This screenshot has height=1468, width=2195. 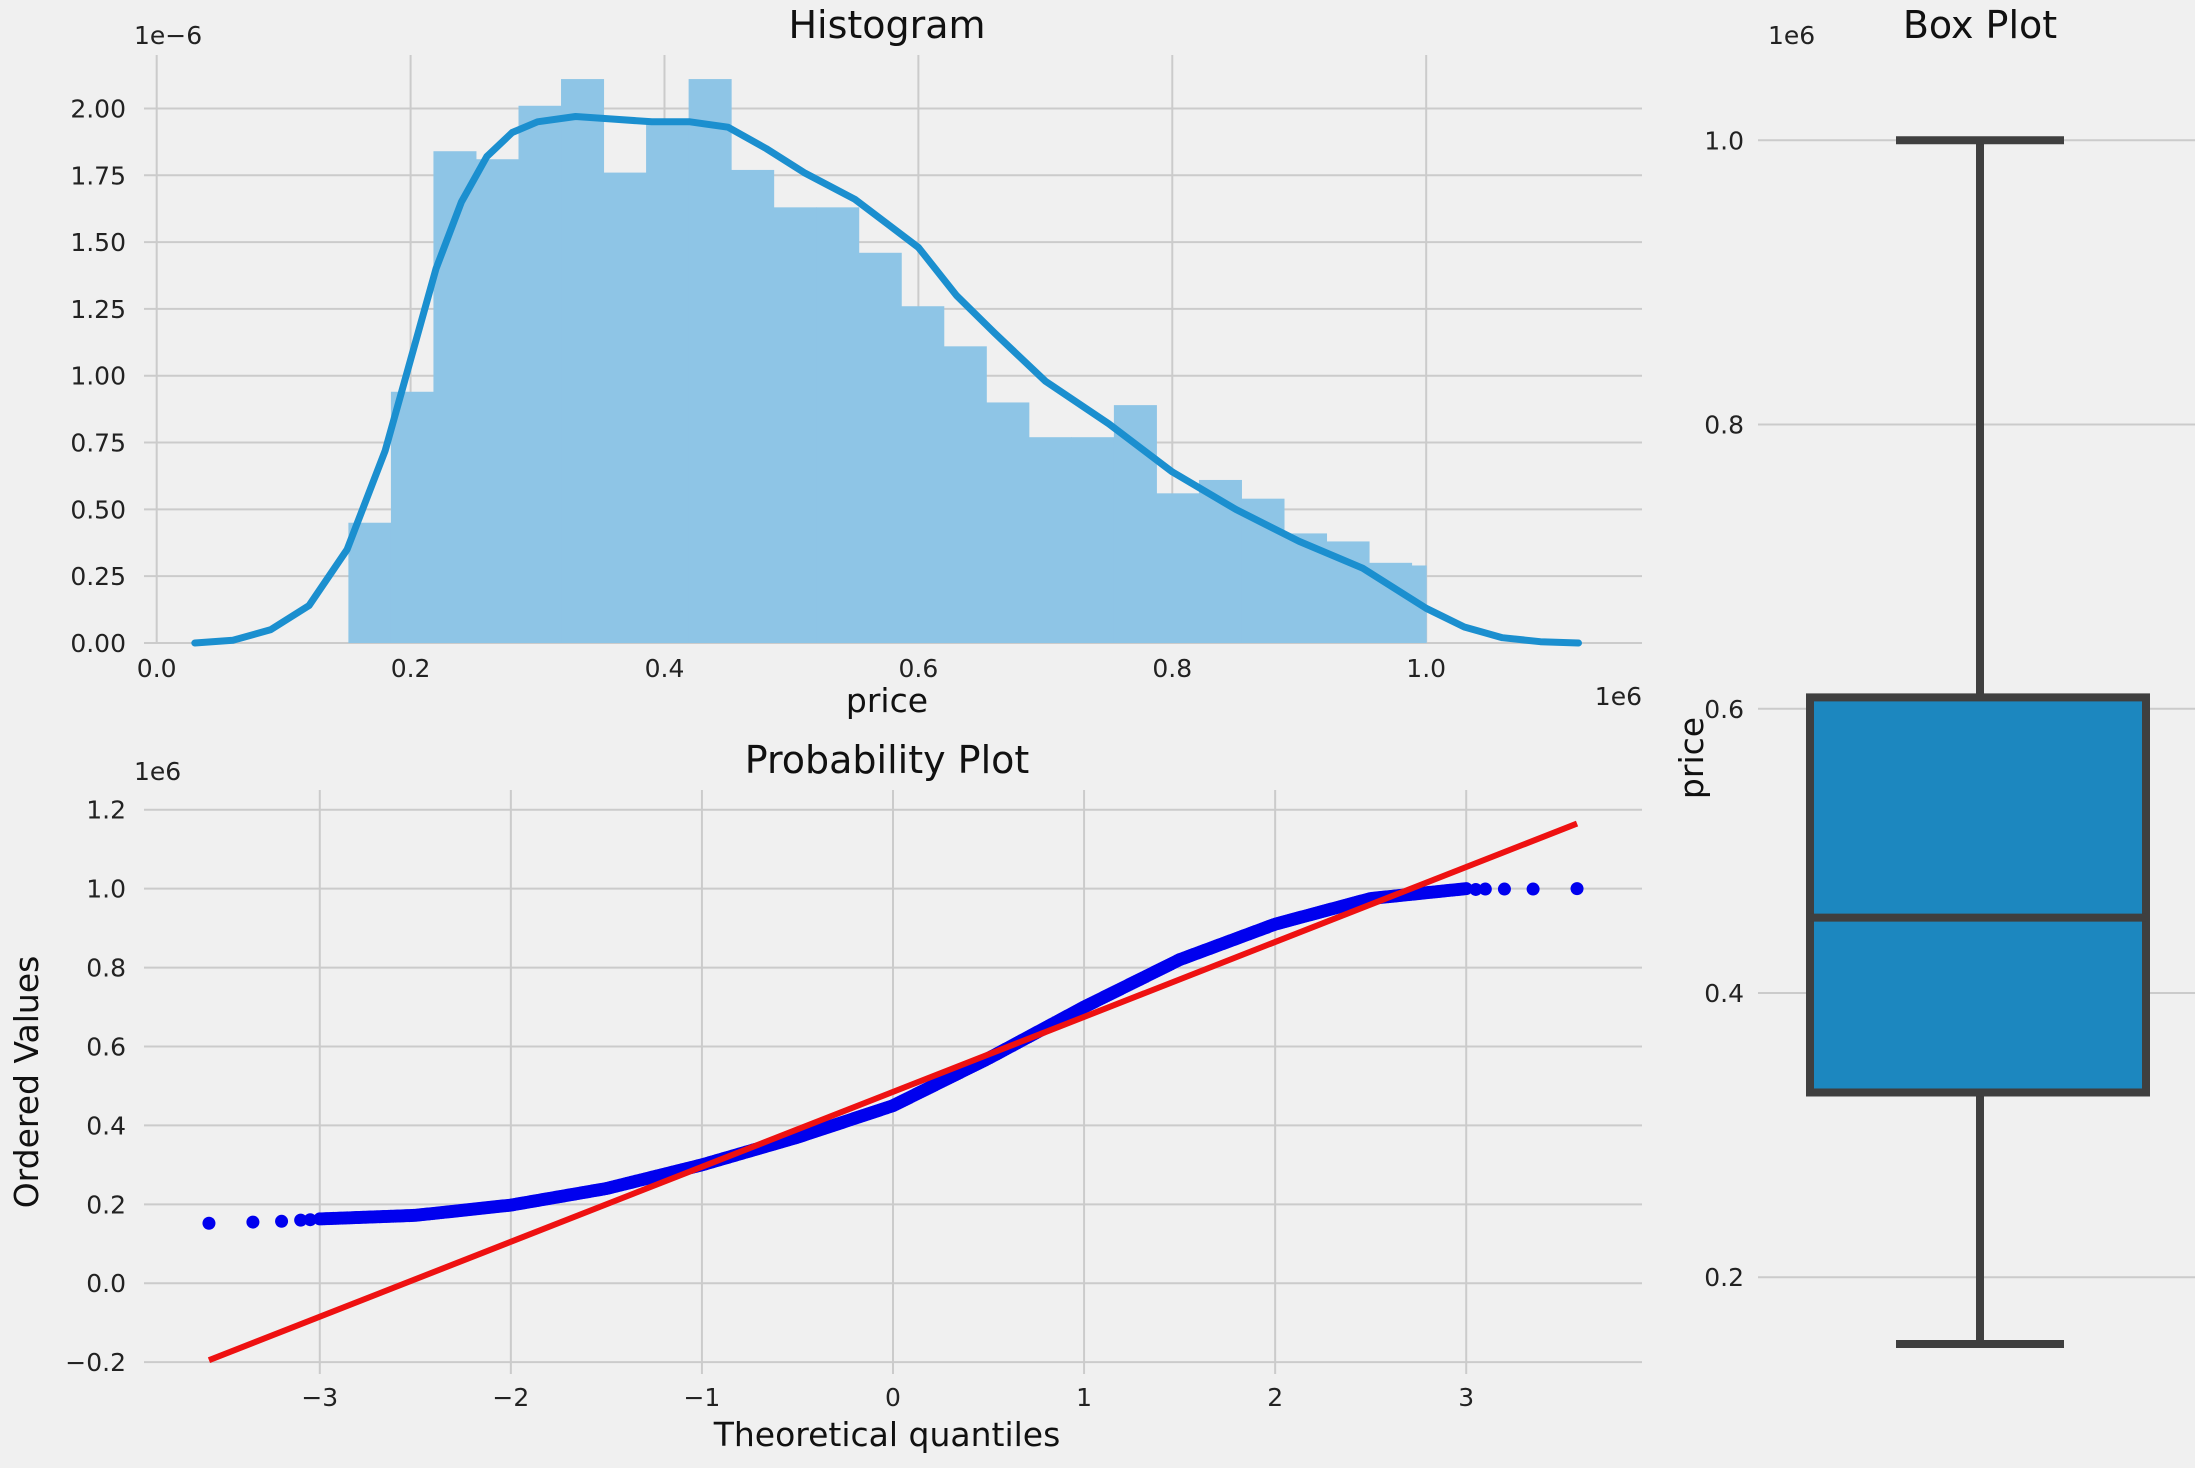 I want to click on histogram-x-tick-label: 0.0, so click(x=157, y=668).